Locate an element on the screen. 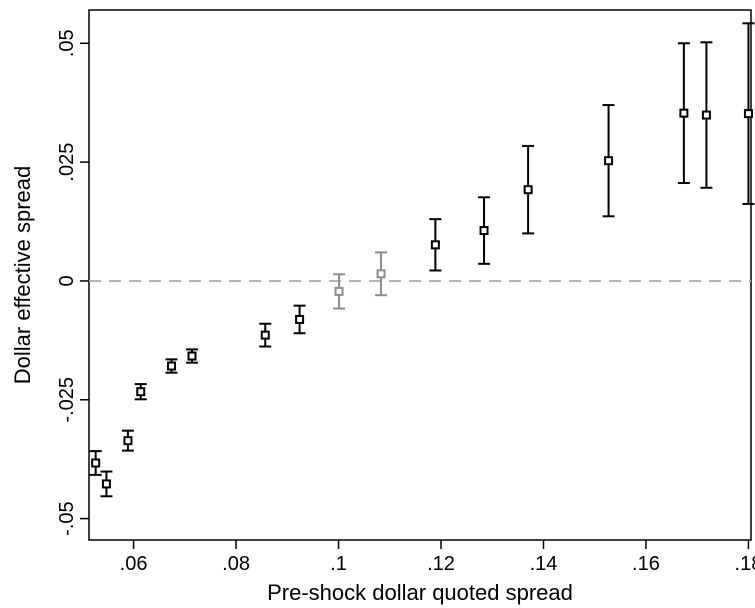  y-tick-label: -.025 is located at coordinates (67, 400).